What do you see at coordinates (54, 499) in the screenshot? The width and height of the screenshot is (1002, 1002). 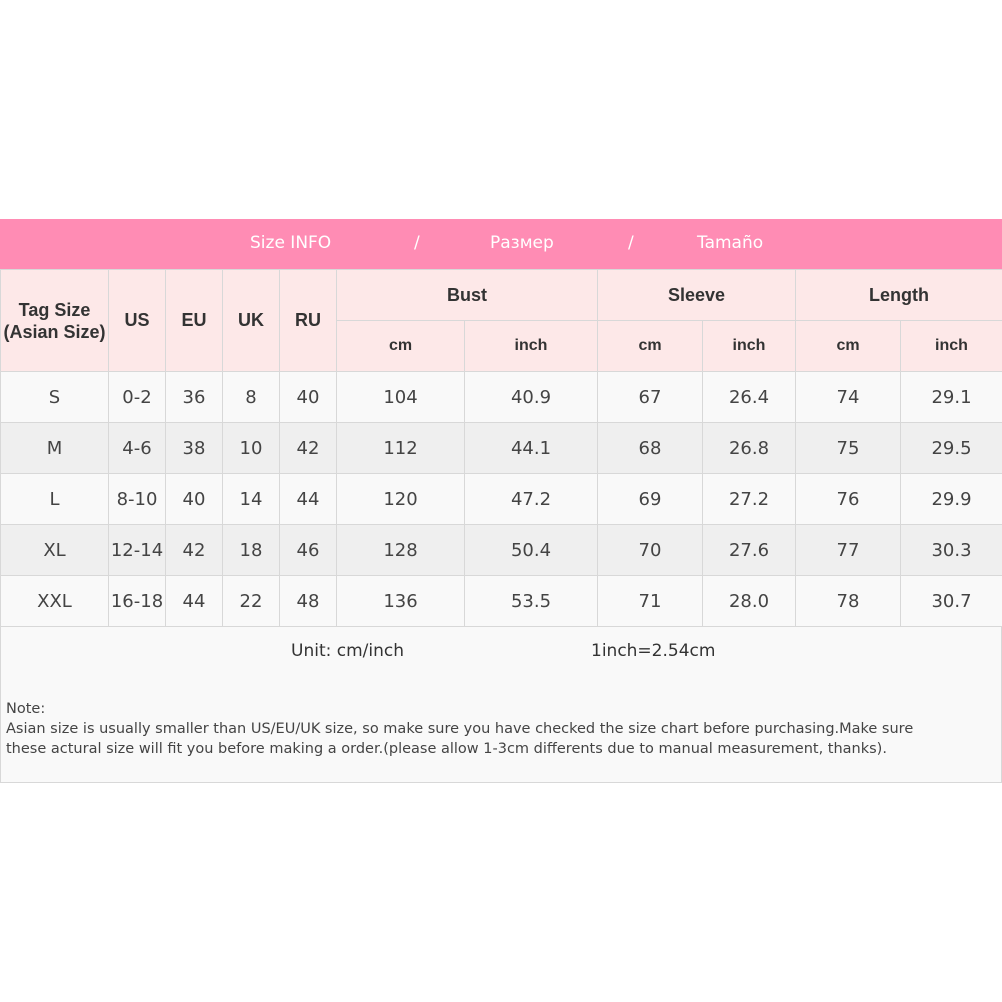 I see `table-cell: L` at bounding box center [54, 499].